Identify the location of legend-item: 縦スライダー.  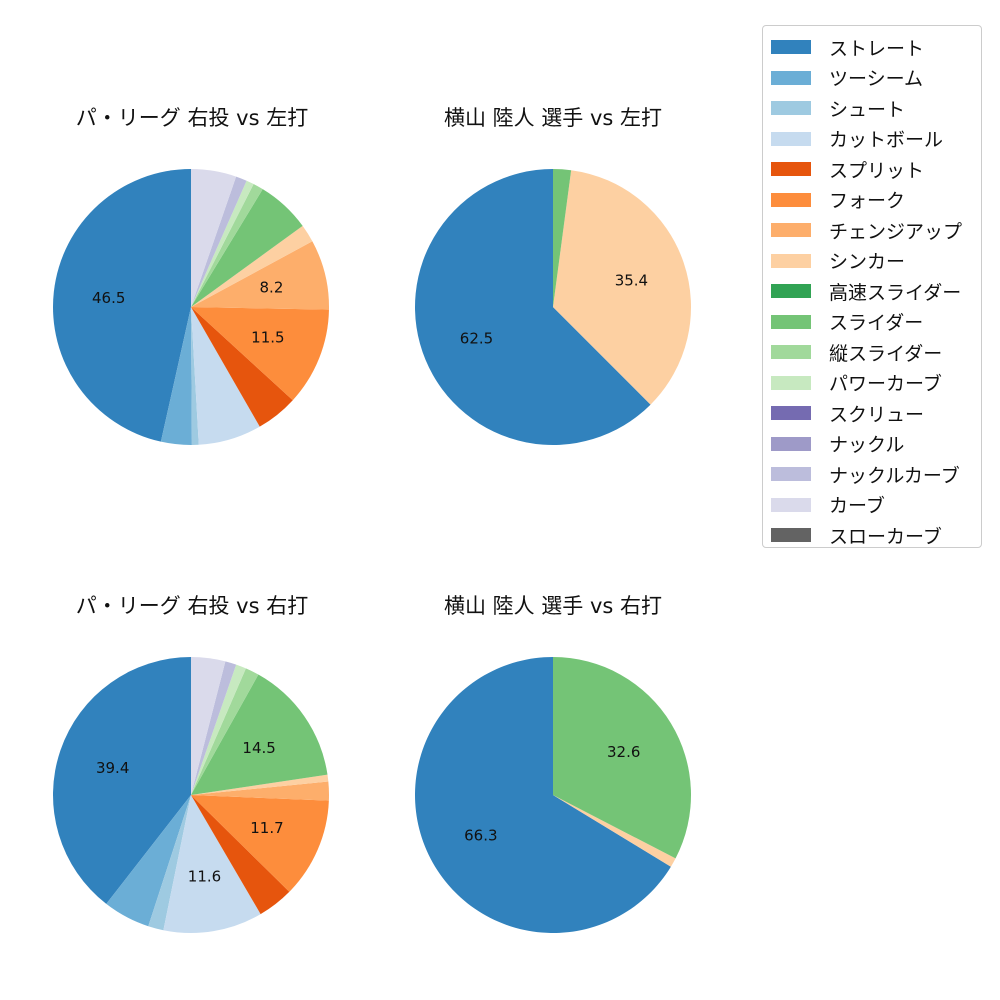
(872, 352).